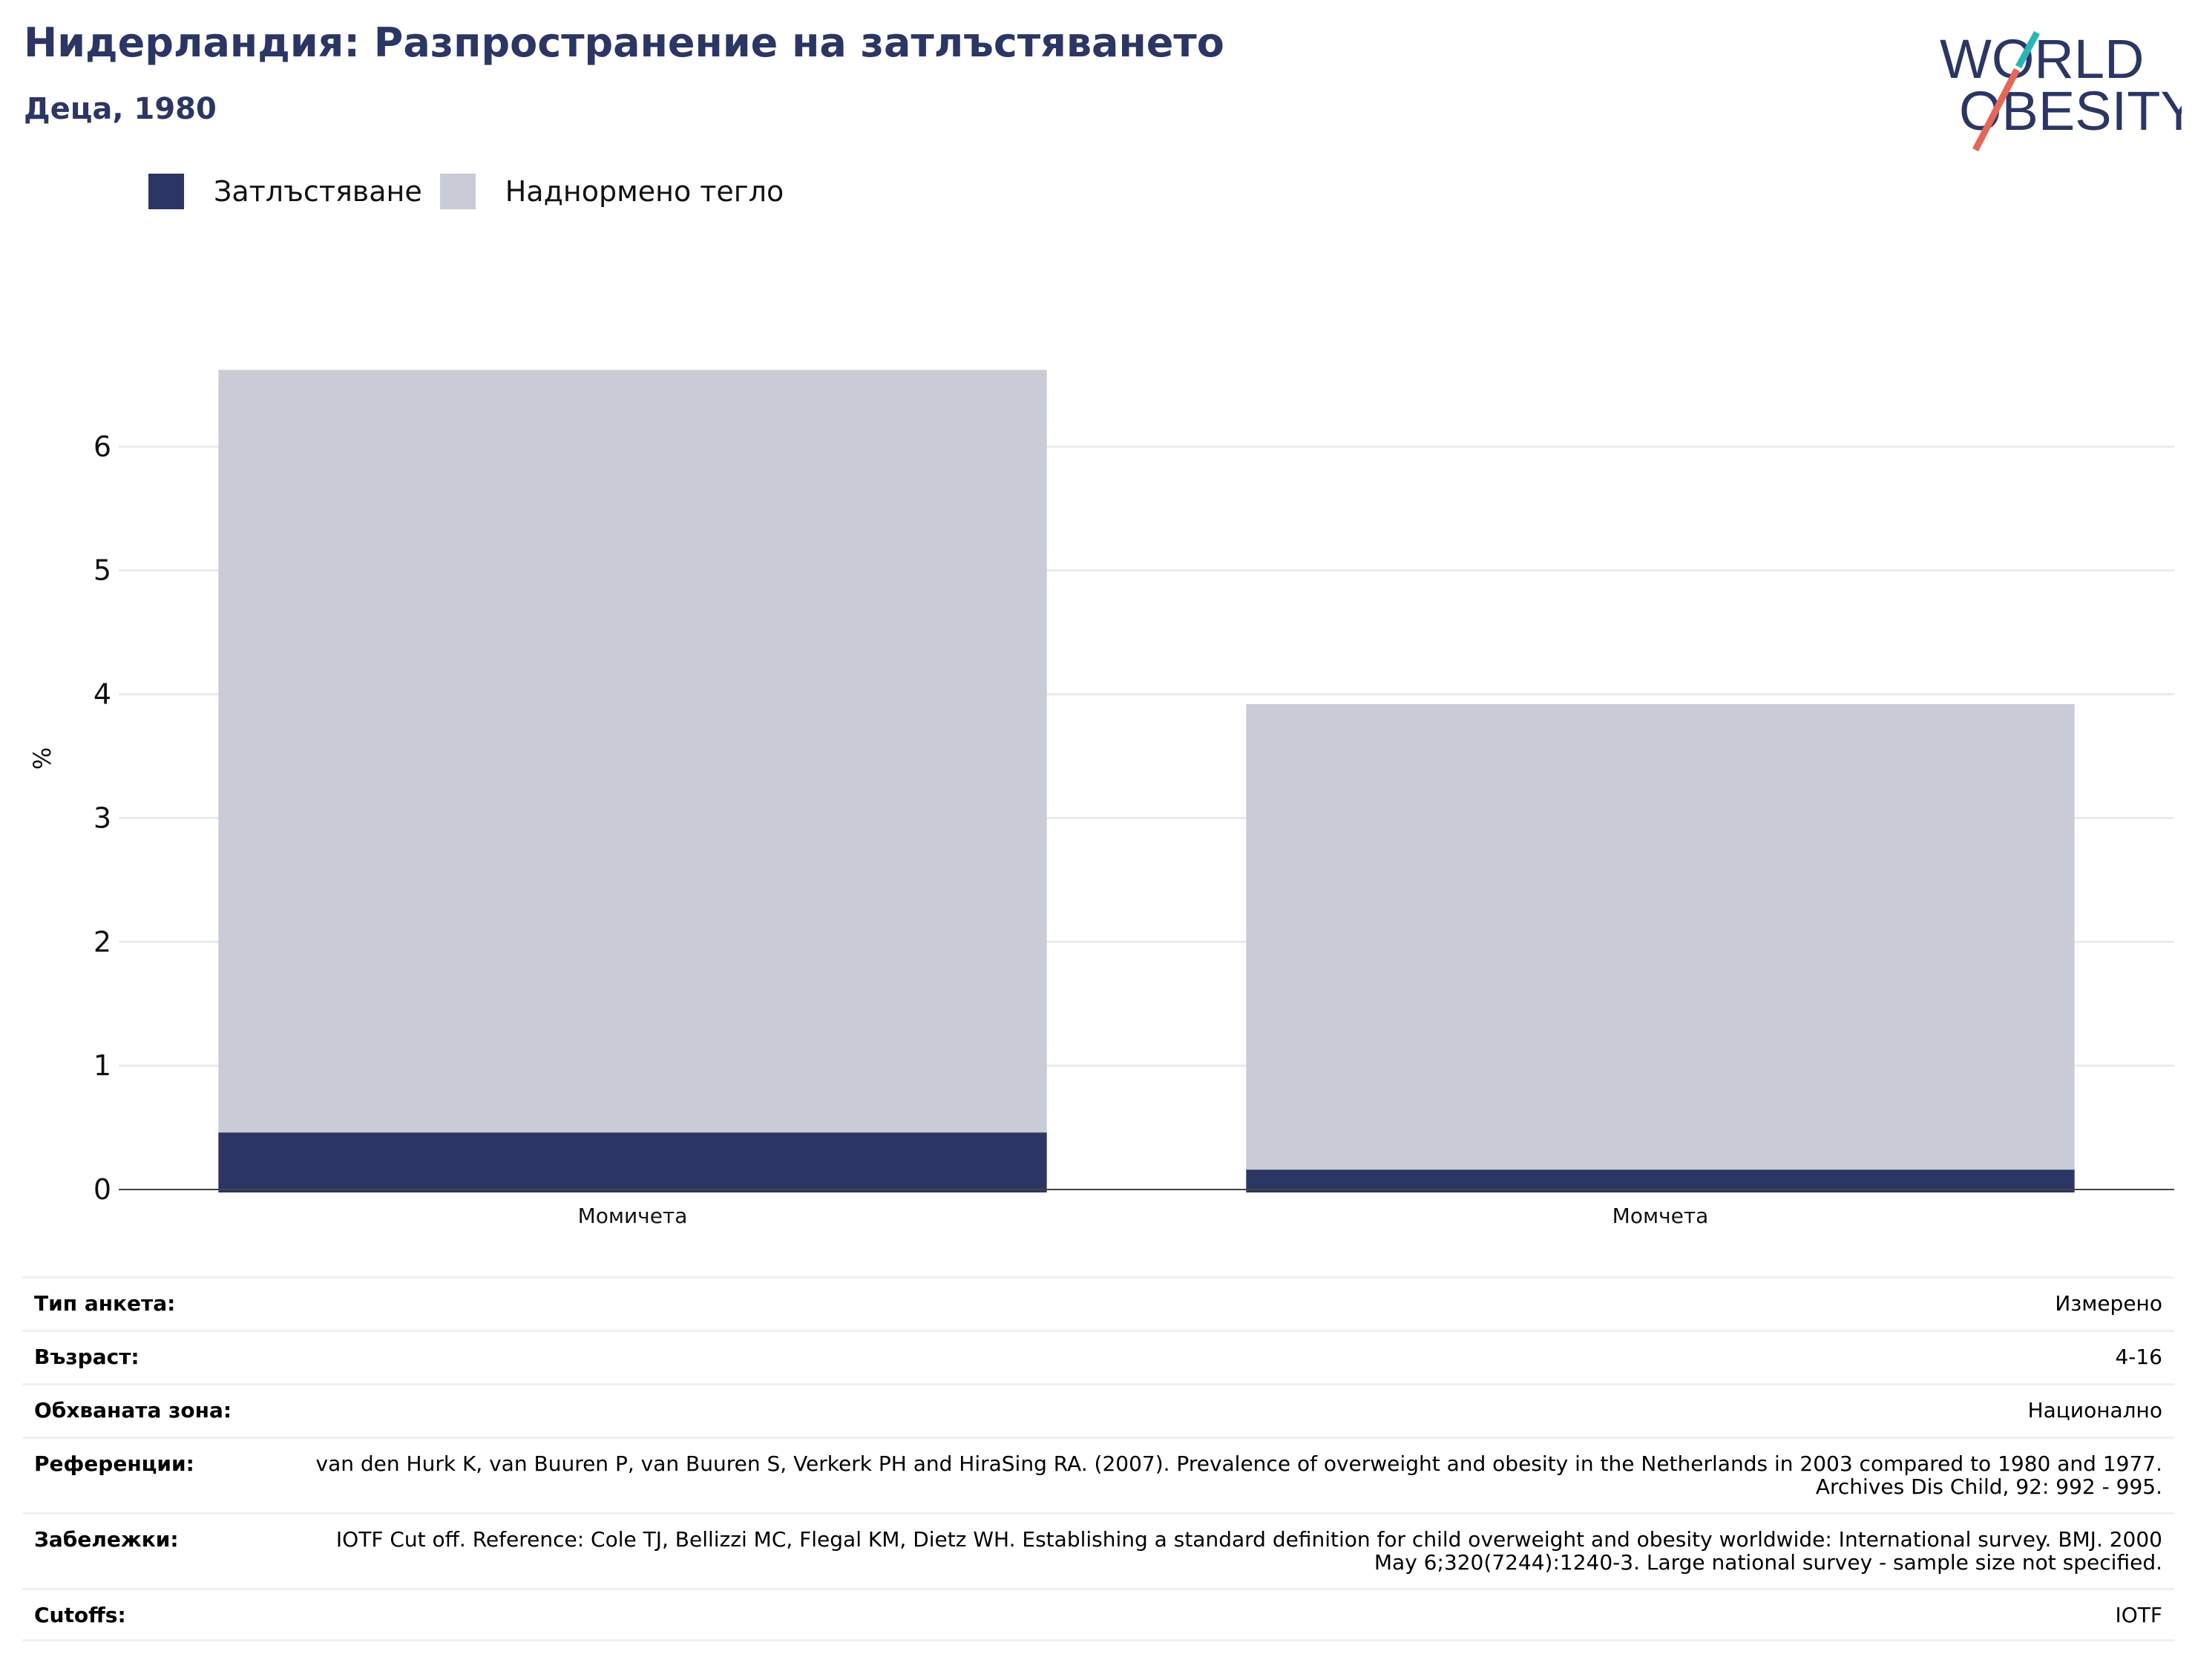 Image resolution: width=2195 pixels, height=1680 pixels. Describe the element at coordinates (107, 1539) in the screenshot. I see `meta-label: Забележки:` at that location.